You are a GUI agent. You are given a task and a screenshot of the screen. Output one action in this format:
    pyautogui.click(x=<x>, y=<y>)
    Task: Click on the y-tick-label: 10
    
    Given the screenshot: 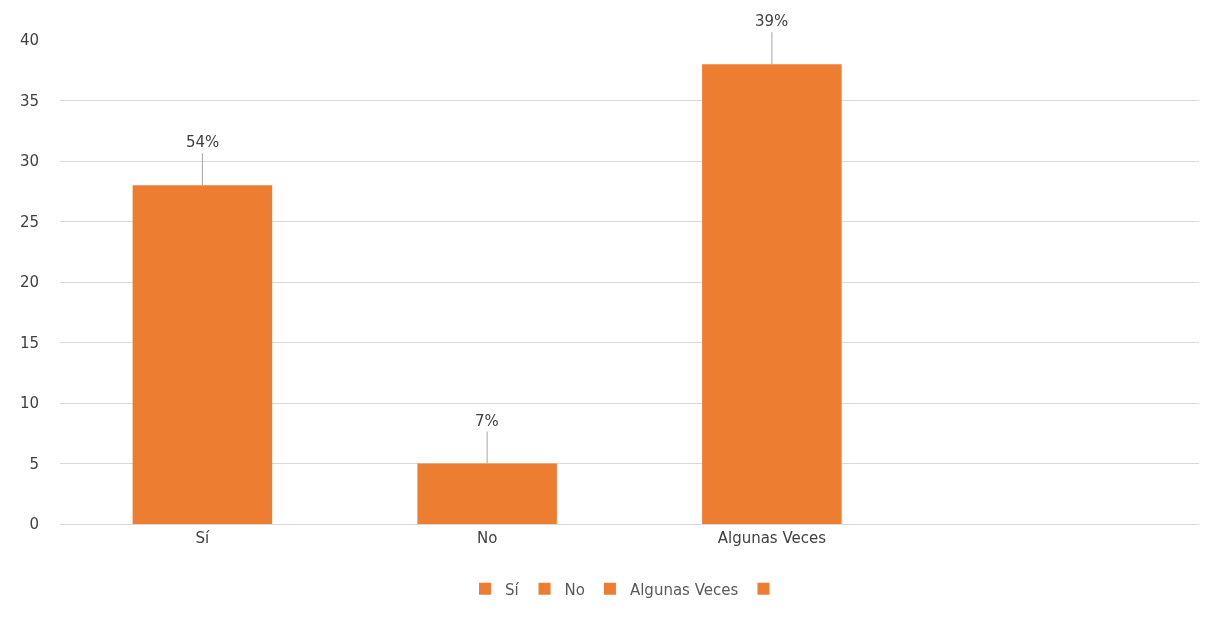 What is the action you would take?
    pyautogui.click(x=29, y=403)
    